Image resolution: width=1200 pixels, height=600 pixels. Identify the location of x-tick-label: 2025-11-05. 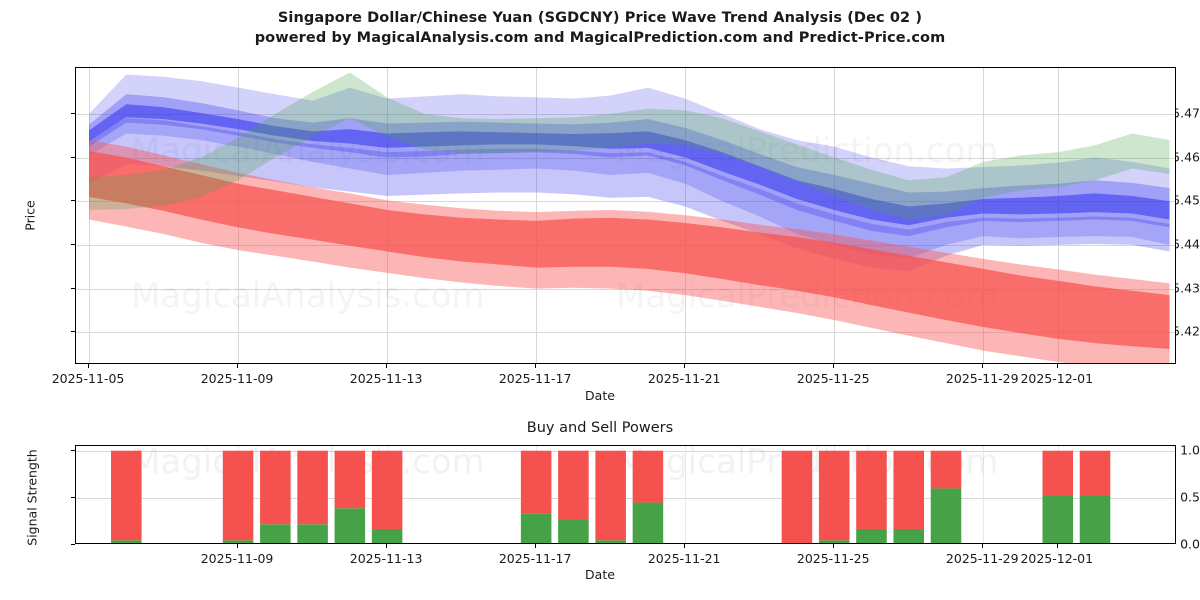
(88, 378).